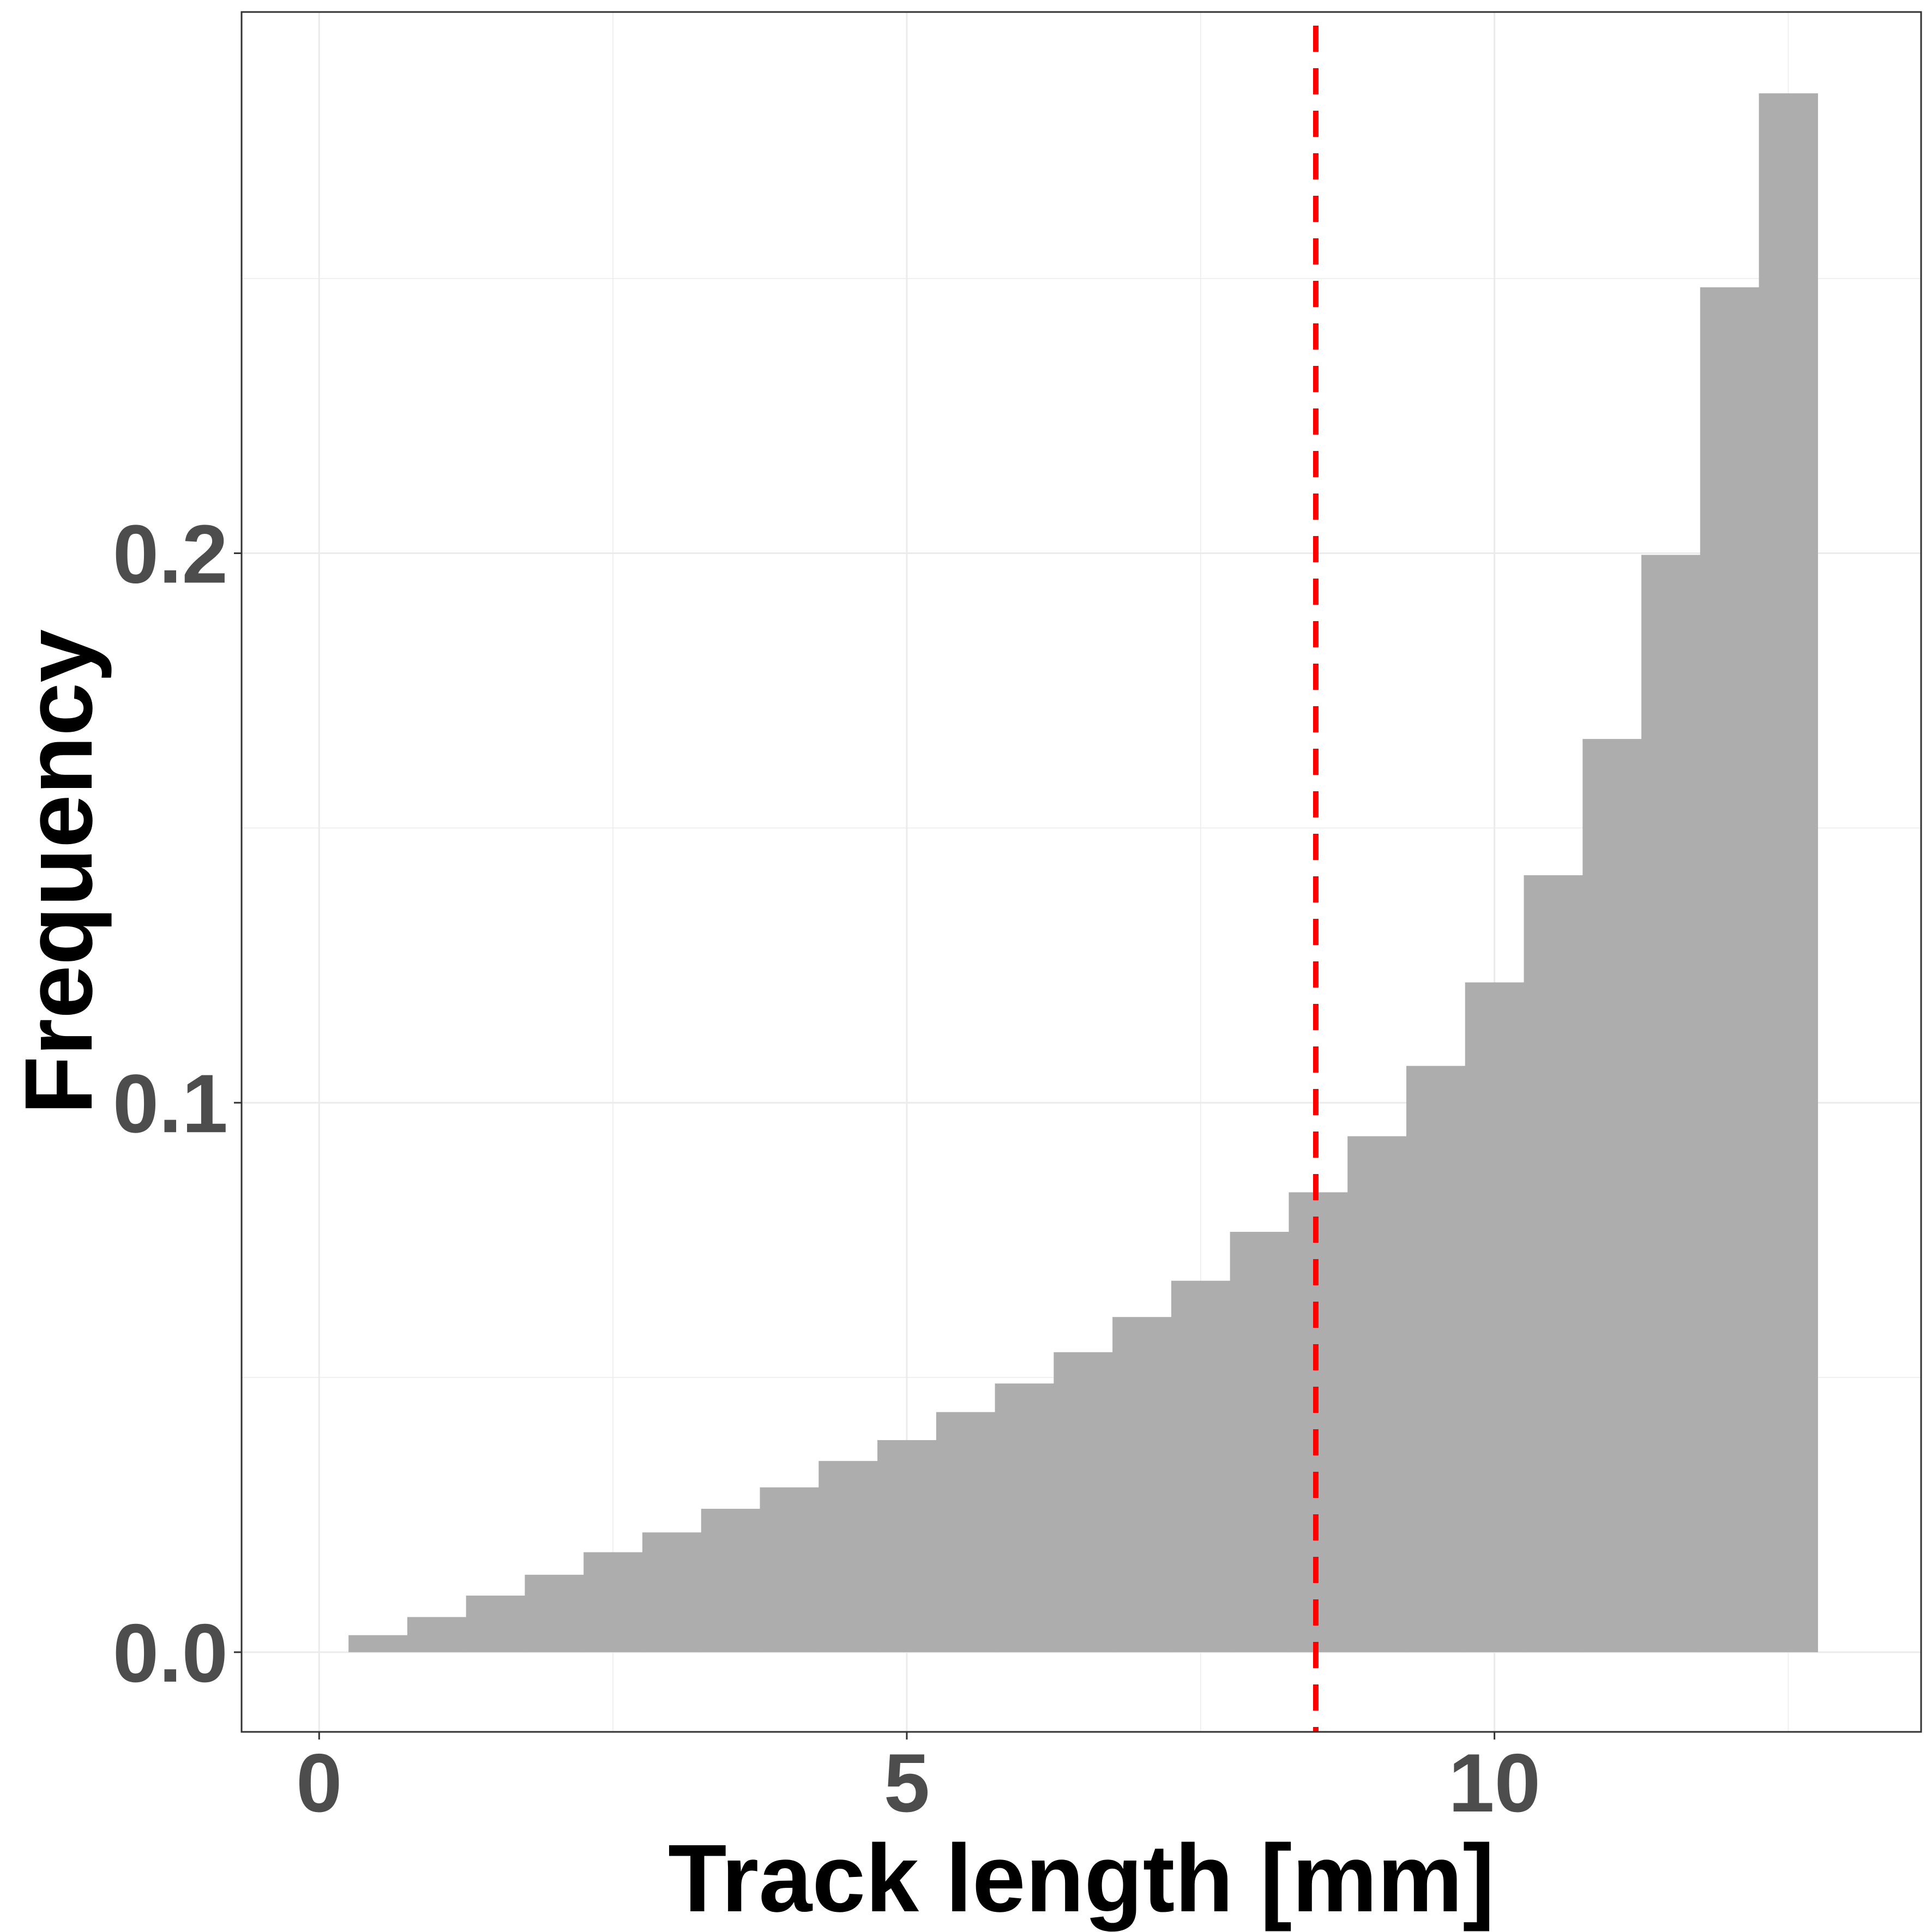 Image resolution: width=1932 pixels, height=1932 pixels. I want to click on y-tick-label: 0.0, so click(170, 1653).